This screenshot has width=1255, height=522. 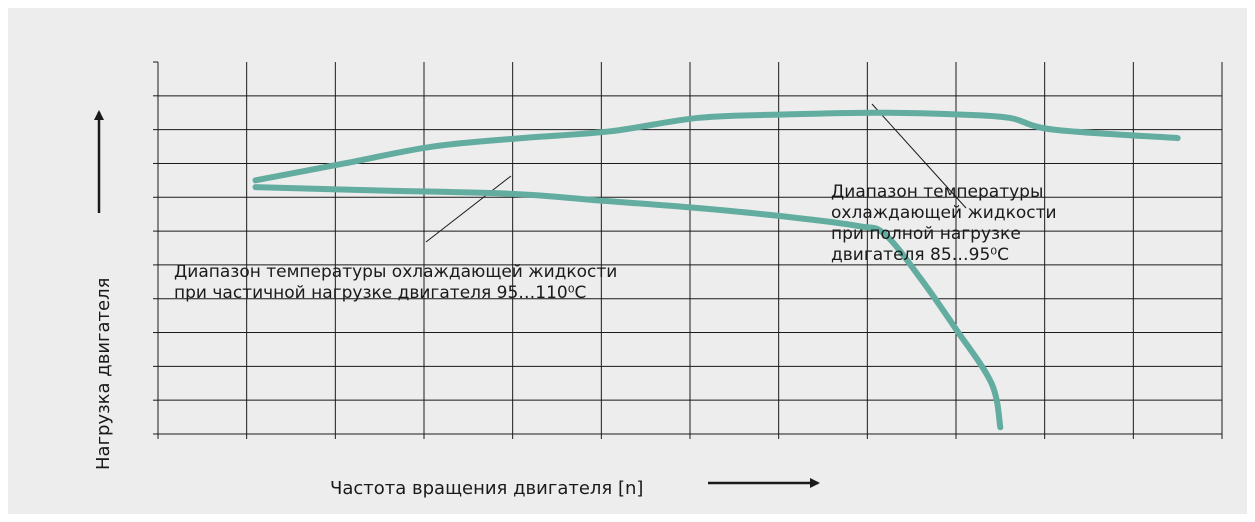 What do you see at coordinates (944, 213) in the screenshot?
I see `annotation-line: охлаждающей жидкости` at bounding box center [944, 213].